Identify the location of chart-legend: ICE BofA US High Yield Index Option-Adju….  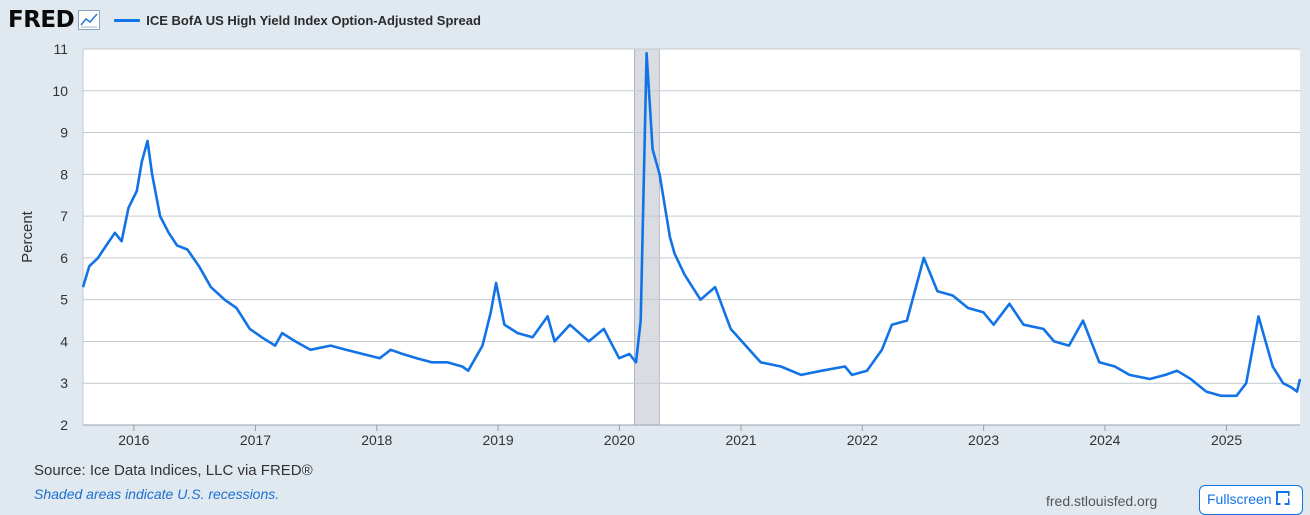
(297, 20).